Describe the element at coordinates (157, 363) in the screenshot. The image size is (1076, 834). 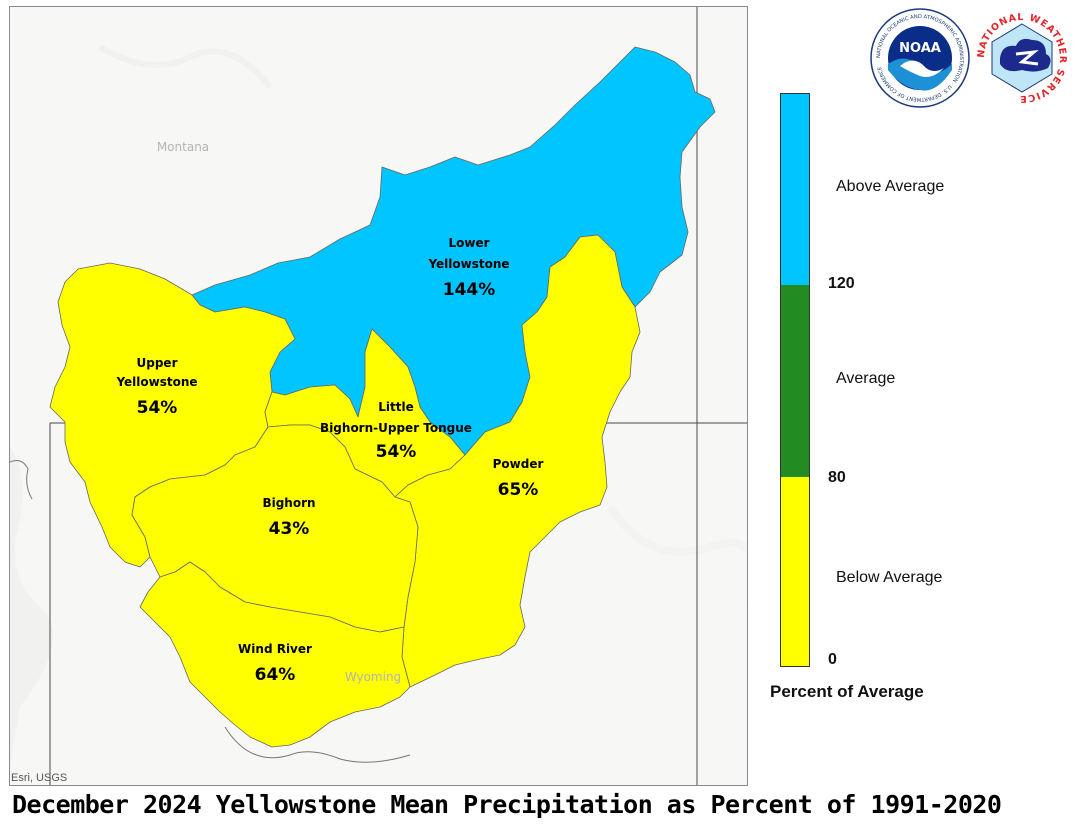
I see `basin-name-line: Upper` at that location.